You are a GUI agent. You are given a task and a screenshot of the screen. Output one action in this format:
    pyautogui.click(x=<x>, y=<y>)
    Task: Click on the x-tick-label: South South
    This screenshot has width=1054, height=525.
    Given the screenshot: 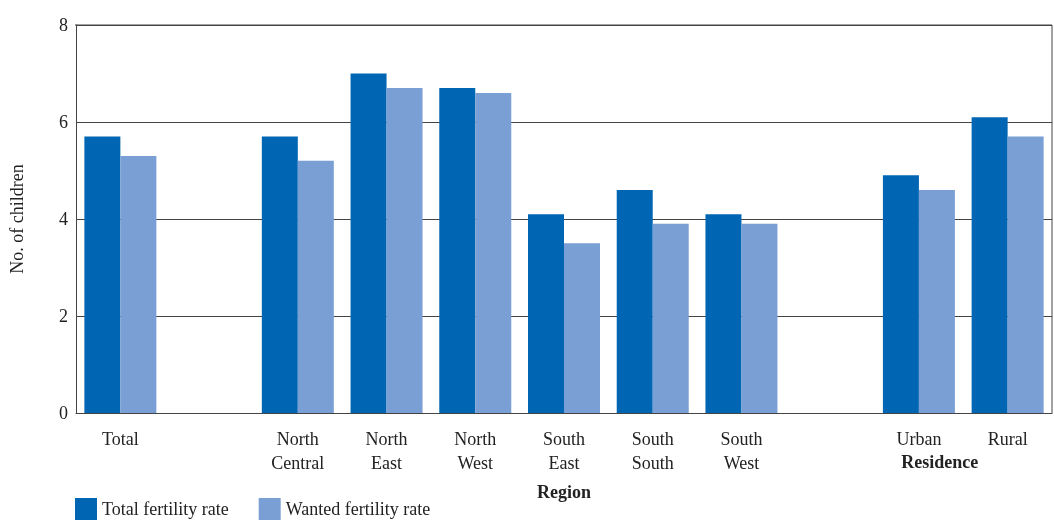 What is the action you would take?
    pyautogui.click(x=652, y=451)
    